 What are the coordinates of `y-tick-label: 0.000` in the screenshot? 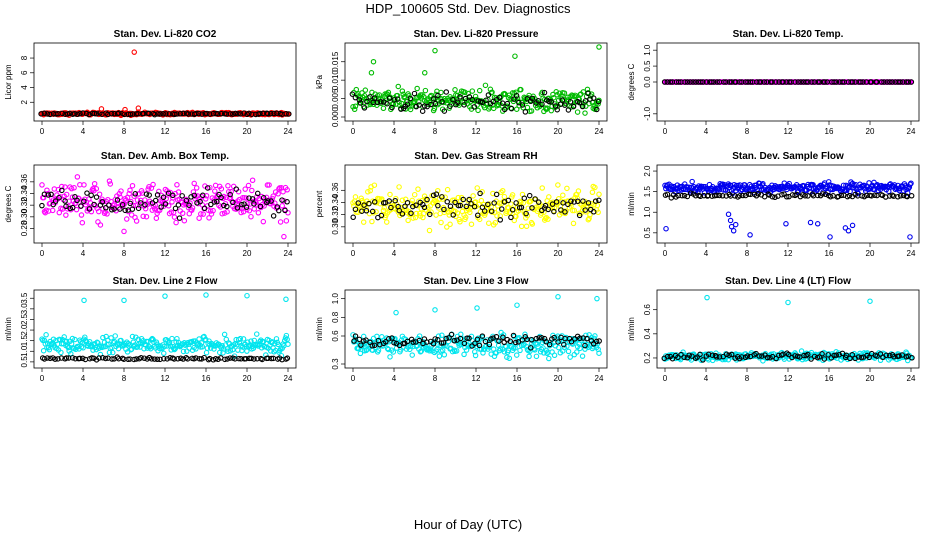 It's located at (335, 116).